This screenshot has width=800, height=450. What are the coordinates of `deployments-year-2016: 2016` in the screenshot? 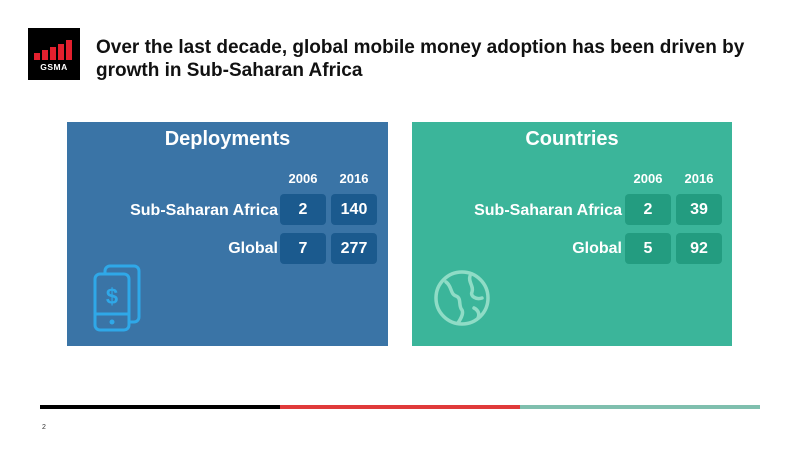 It's located at (354, 178).